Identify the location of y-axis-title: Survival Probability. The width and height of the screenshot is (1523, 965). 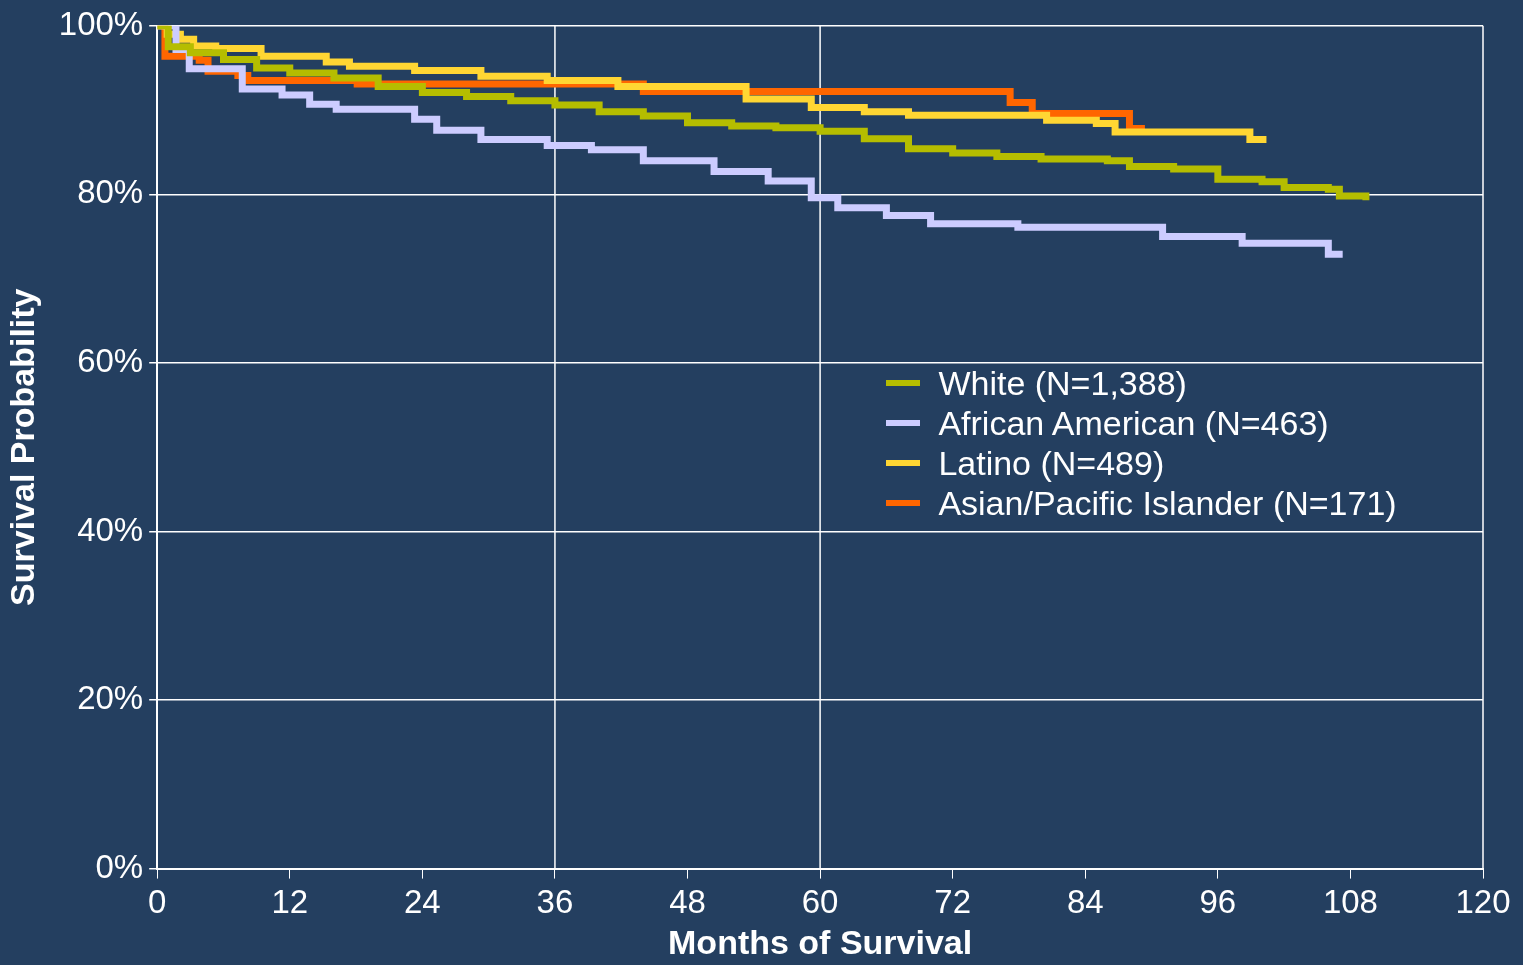
(21, 447).